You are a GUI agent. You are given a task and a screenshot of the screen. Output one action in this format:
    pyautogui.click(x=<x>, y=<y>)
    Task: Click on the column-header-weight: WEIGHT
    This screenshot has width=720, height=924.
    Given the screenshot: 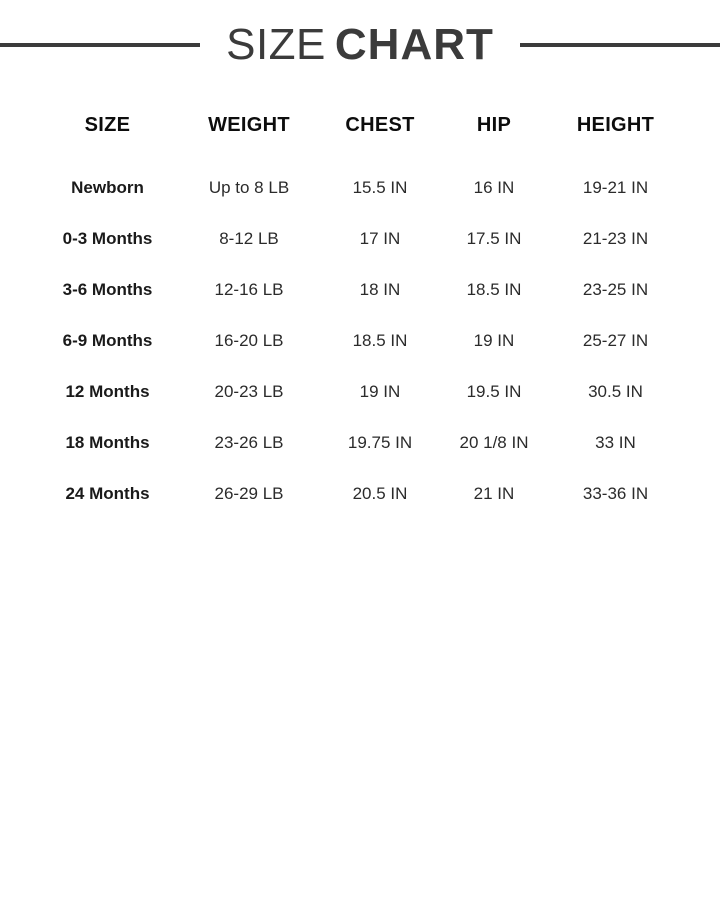 What is the action you would take?
    pyautogui.click(x=249, y=124)
    